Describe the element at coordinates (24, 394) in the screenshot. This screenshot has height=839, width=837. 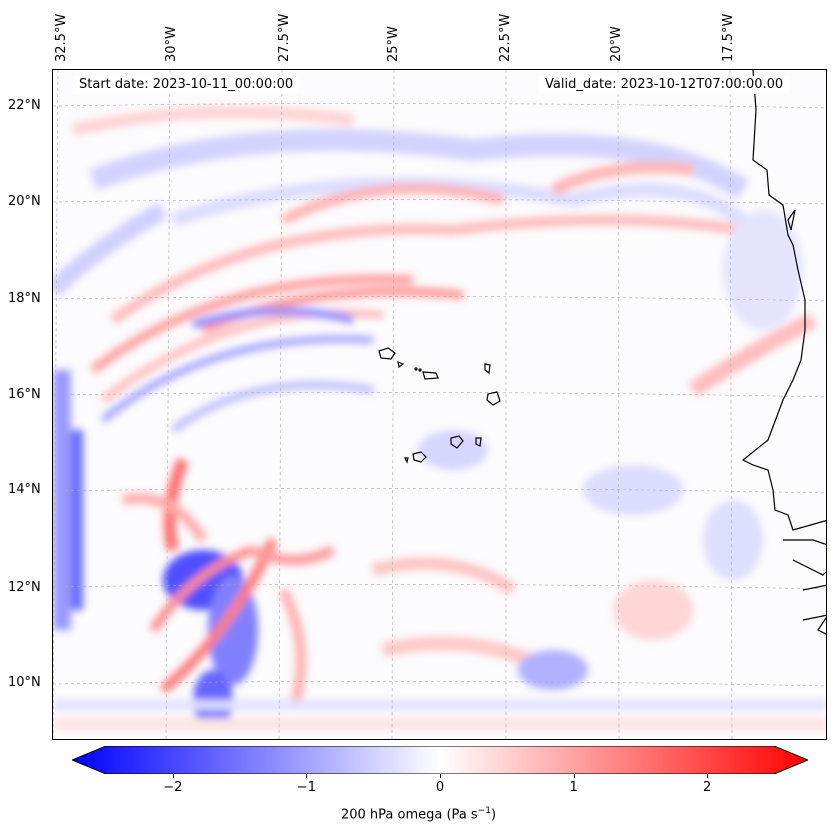
I see `lat-label: 16°N` at that location.